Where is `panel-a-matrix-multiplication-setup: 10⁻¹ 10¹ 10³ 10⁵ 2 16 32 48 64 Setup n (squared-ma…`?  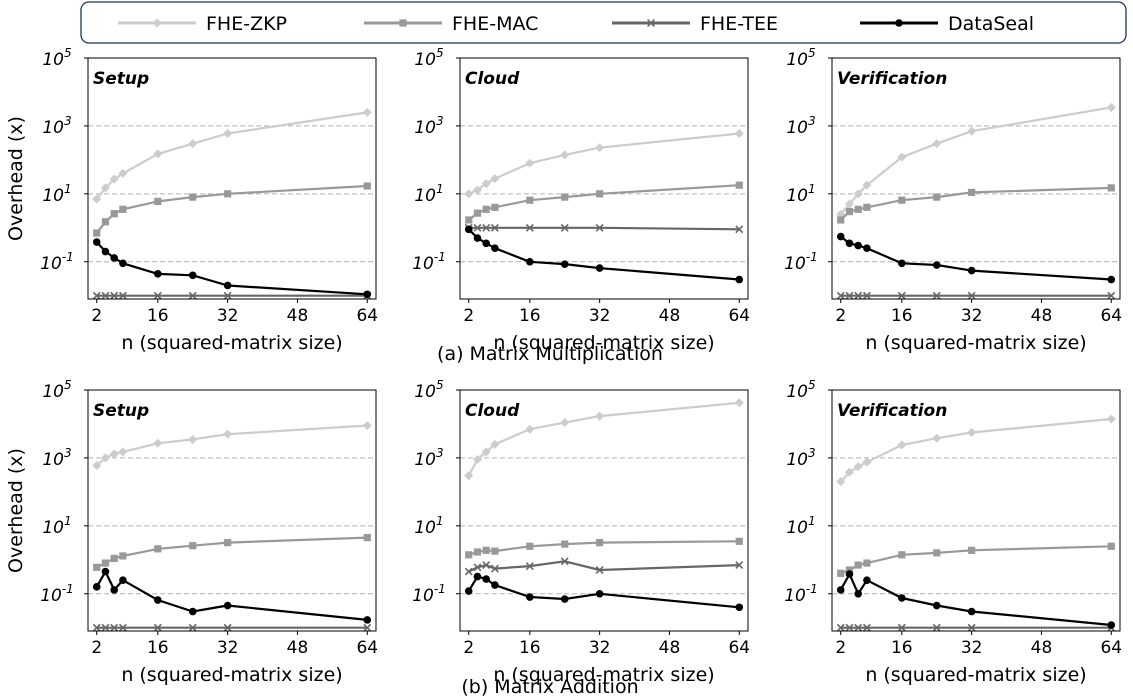 panel-a-matrix-multiplication-setup: 10⁻¹ 10¹ 10³ 10⁵ 2 16 32 48 64 Setup n (squared-ma… is located at coordinates (191, 200).